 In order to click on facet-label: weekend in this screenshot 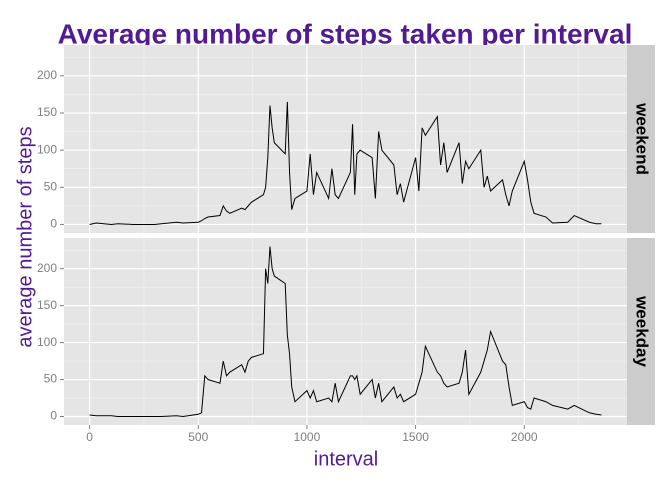, I will do `click(642, 138)`.